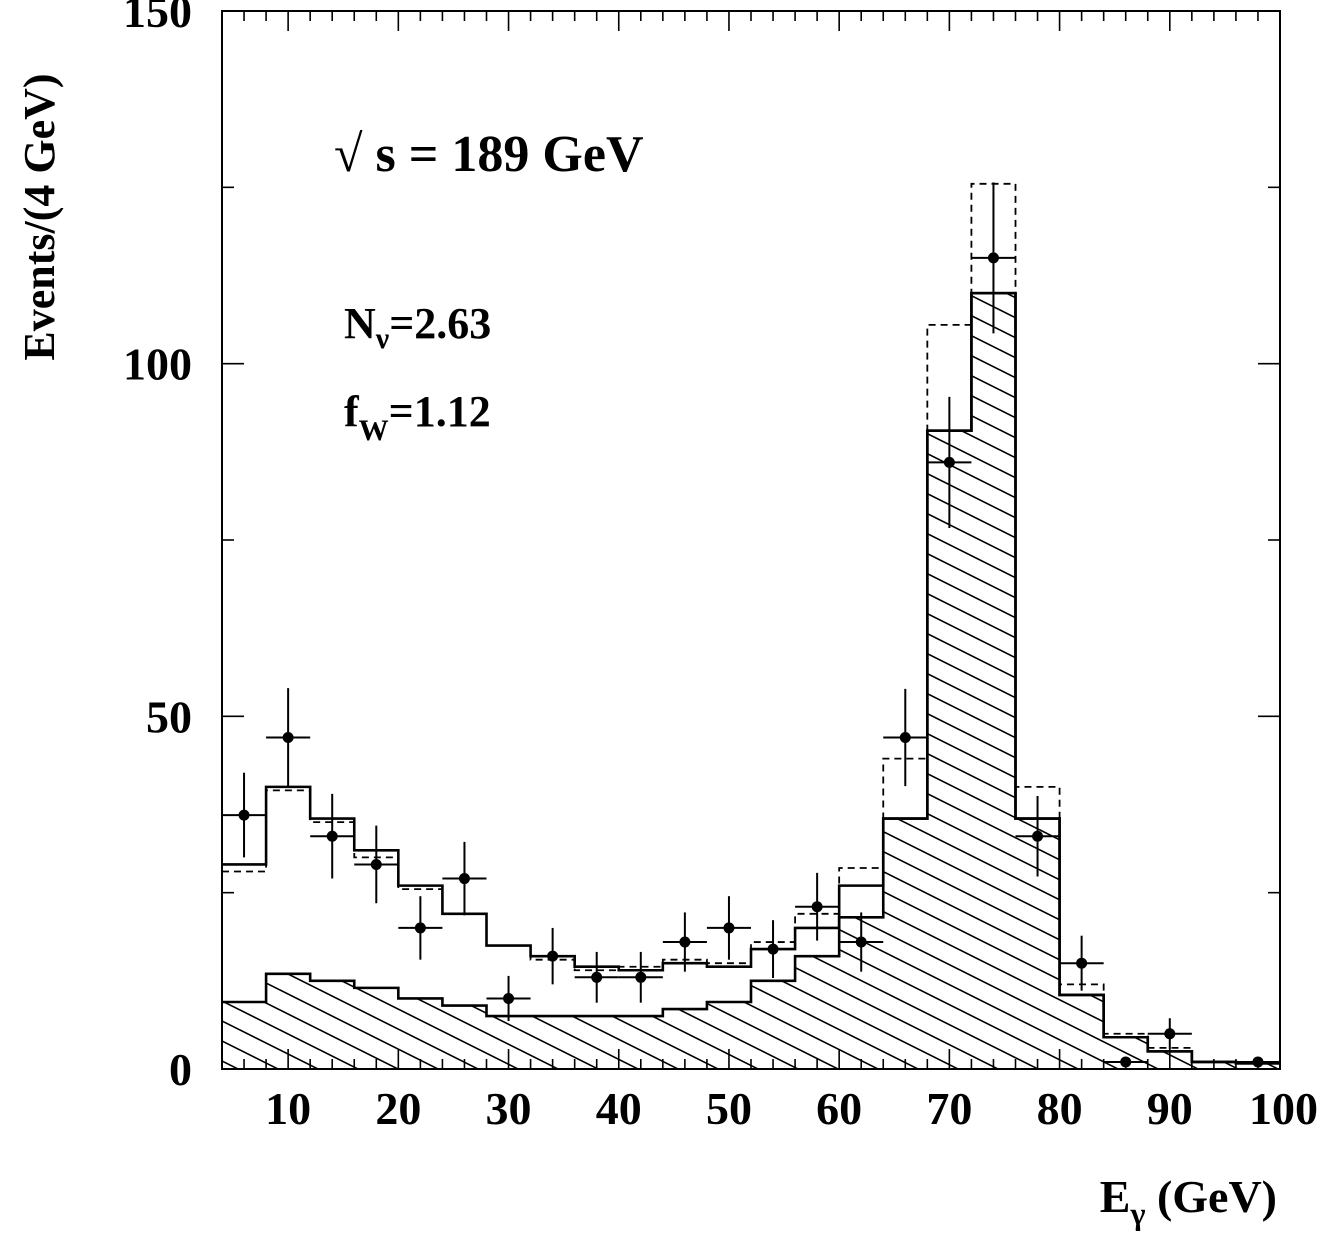 This screenshot has height=1237, width=1325. Describe the element at coordinates (374, 430) in the screenshot. I see `fw-sub: W` at that location.